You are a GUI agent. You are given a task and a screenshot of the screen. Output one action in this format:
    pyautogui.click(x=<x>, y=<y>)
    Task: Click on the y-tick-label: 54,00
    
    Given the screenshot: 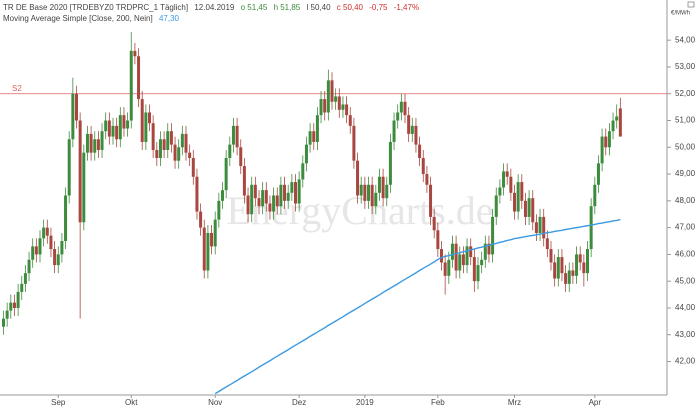 What is the action you would take?
    pyautogui.click(x=685, y=39)
    